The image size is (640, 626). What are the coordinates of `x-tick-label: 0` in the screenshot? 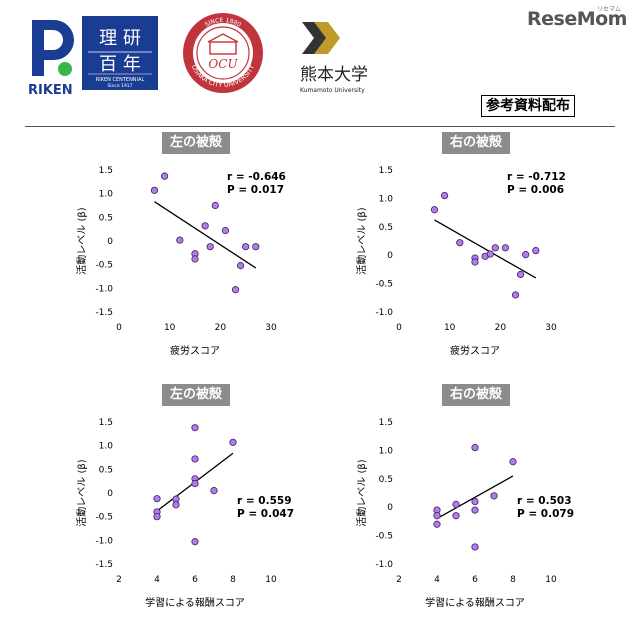 It's located at (399, 328).